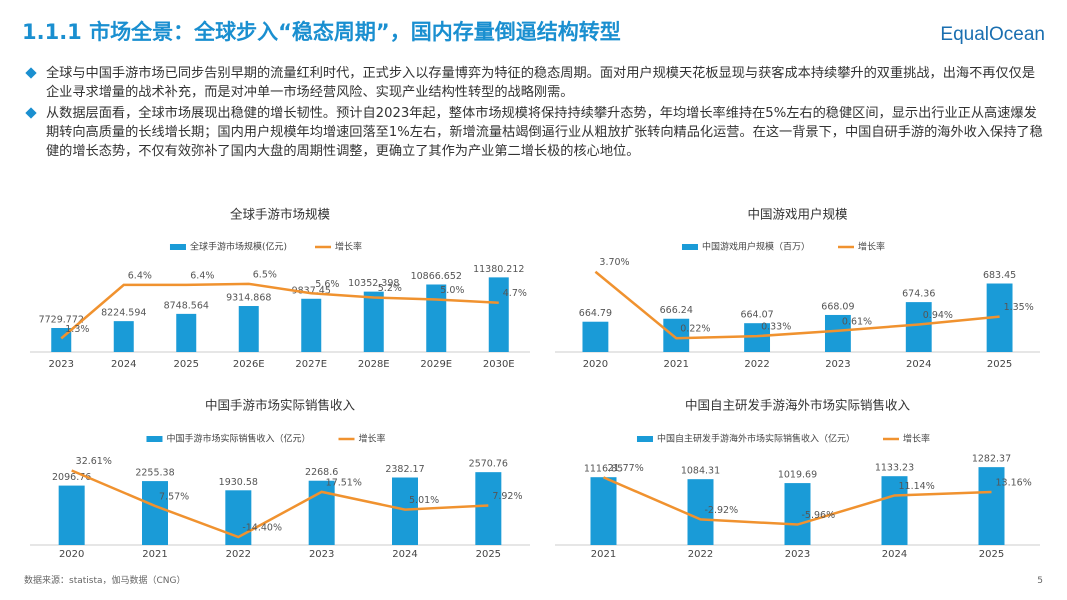 The width and height of the screenshot is (1067, 600). Describe the element at coordinates (344, 482) in the screenshot. I see `value-label: 17.51%` at that location.